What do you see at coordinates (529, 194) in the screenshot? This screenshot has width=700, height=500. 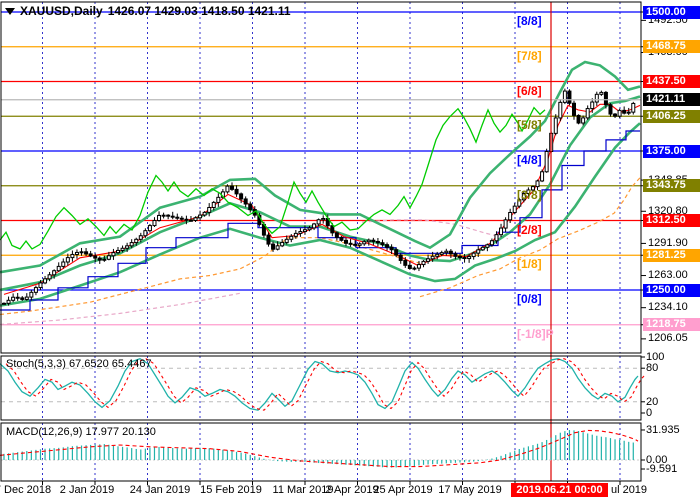 I see `murrey-label-38: [3/8]` at bounding box center [529, 194].